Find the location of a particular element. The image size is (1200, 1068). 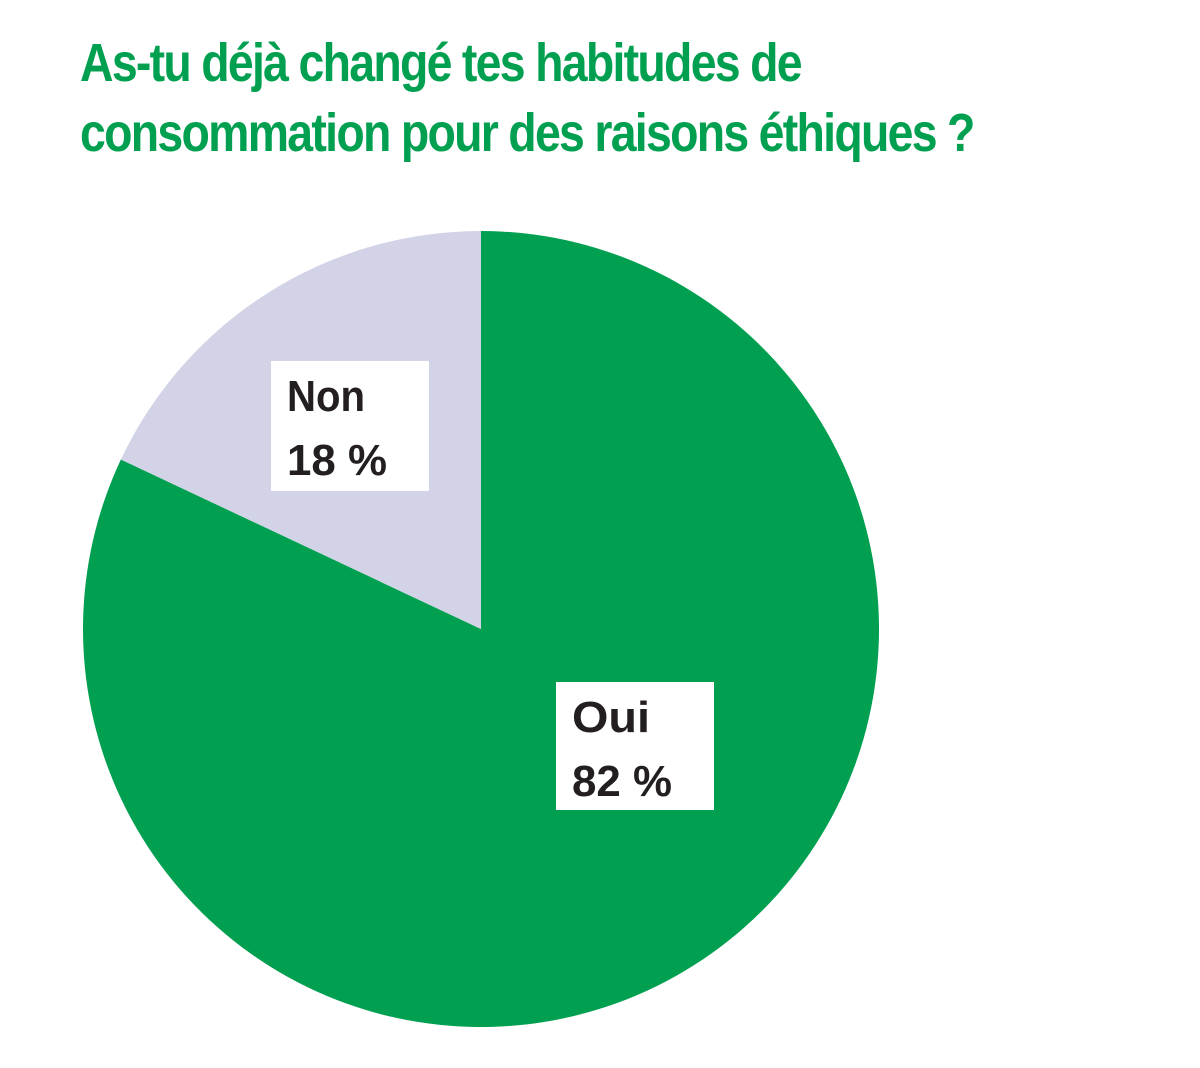

slice-label-oui: Oui 82 % is located at coordinates (635, 746).